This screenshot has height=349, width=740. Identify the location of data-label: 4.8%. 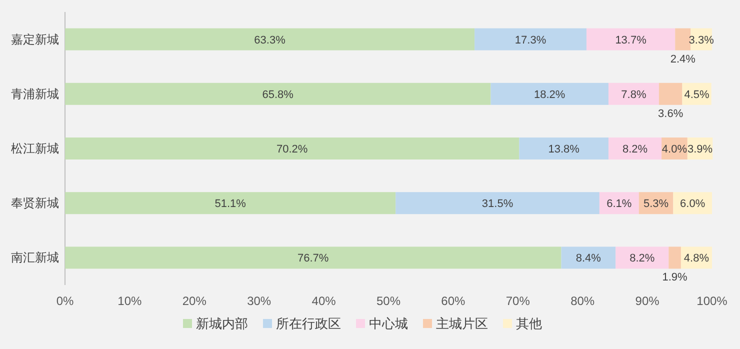
(697, 258).